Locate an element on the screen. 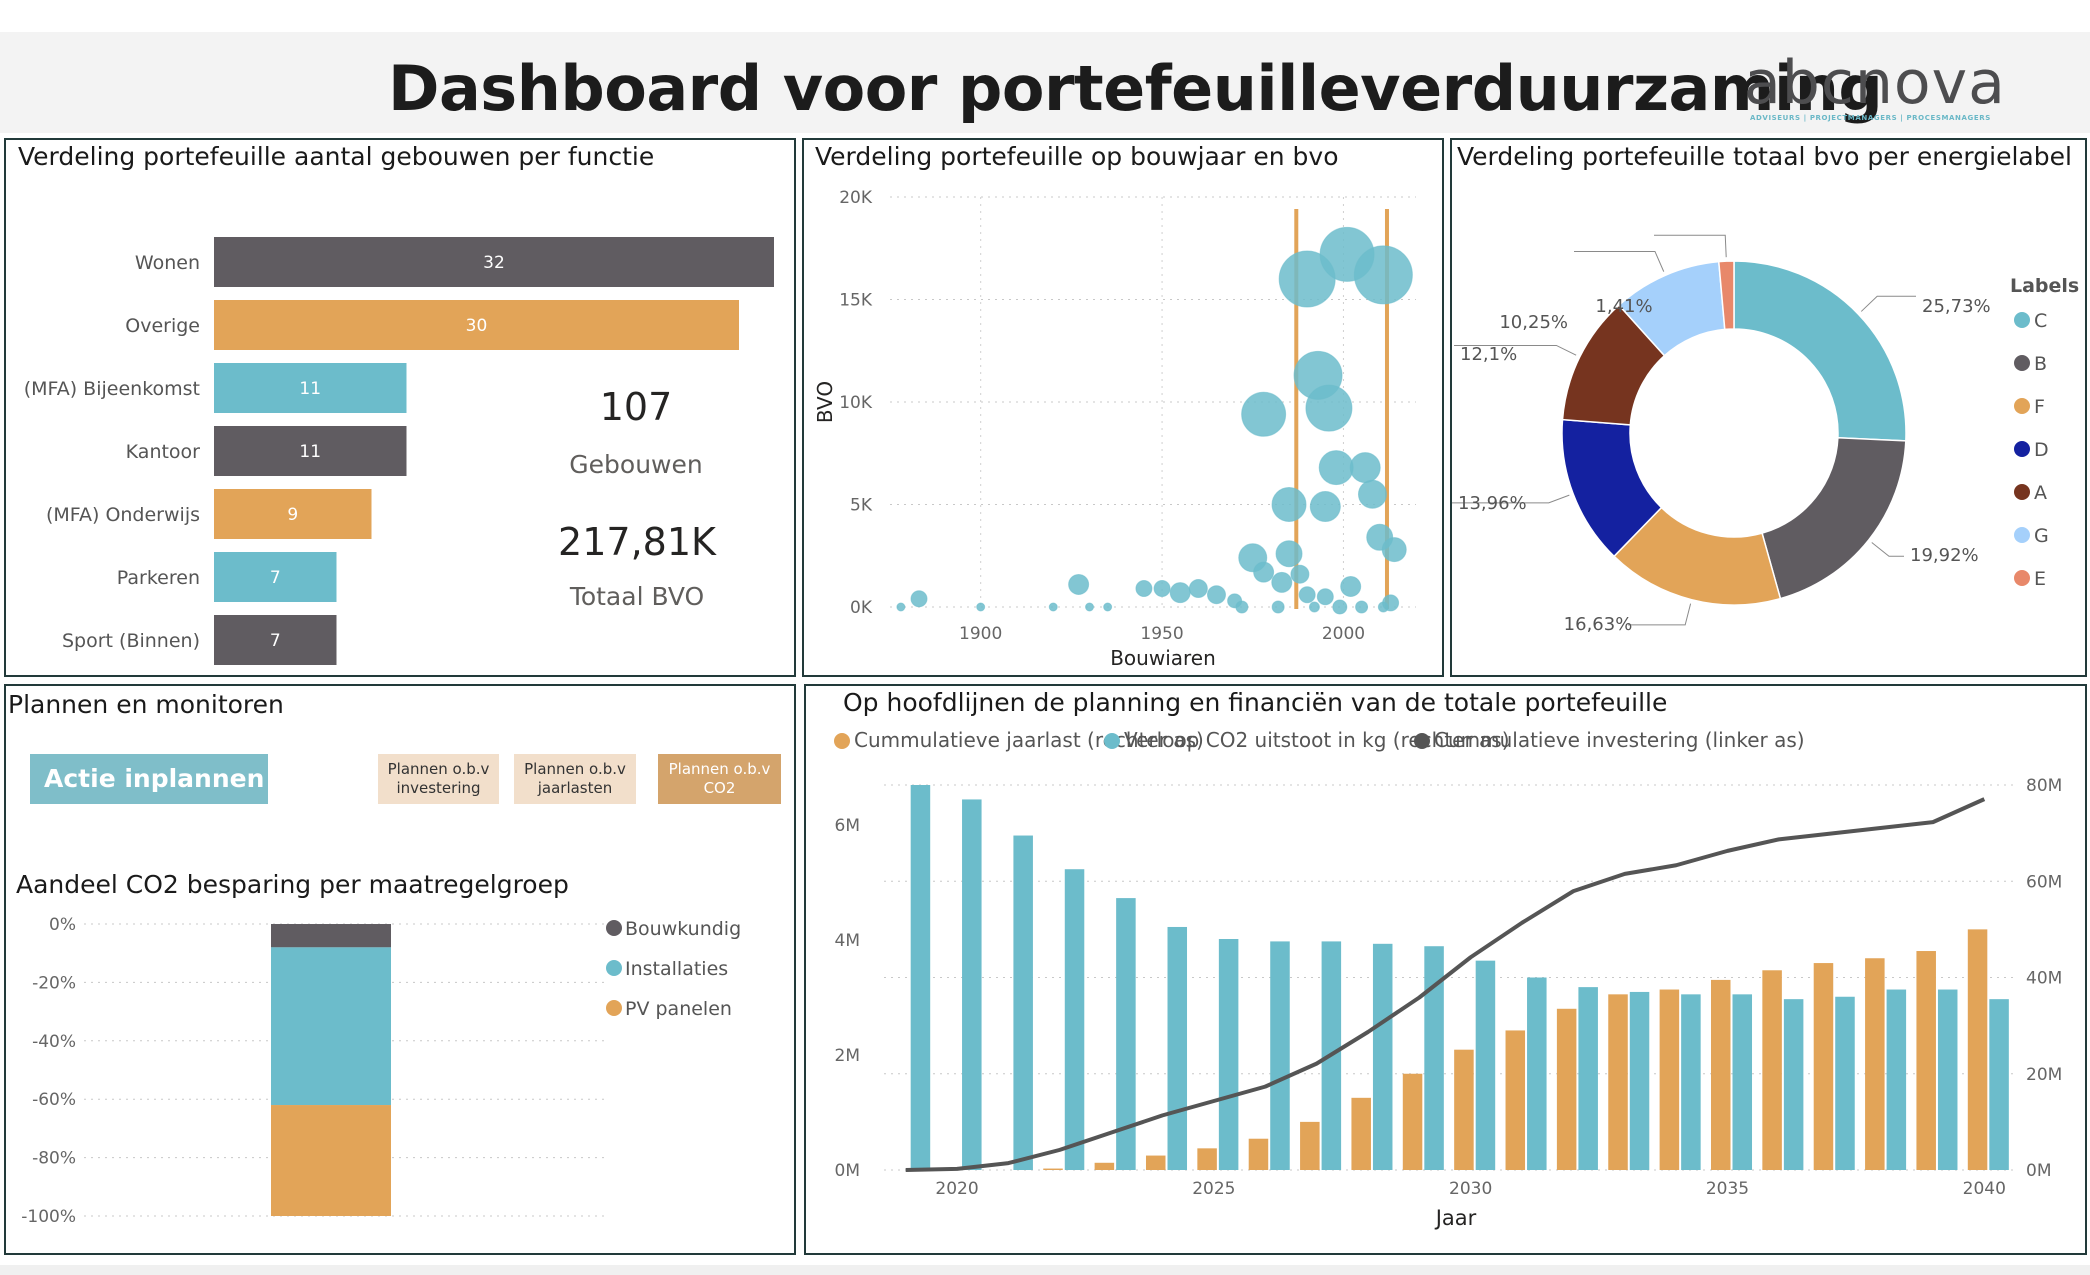 The height and width of the screenshot is (1275, 2090). category-label: (MFA) Bijeenkomst is located at coordinates (112, 389).